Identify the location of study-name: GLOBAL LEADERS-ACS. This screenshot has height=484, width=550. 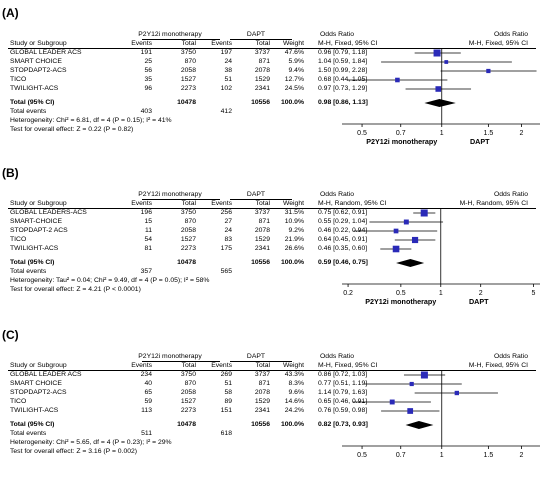
(48, 212).